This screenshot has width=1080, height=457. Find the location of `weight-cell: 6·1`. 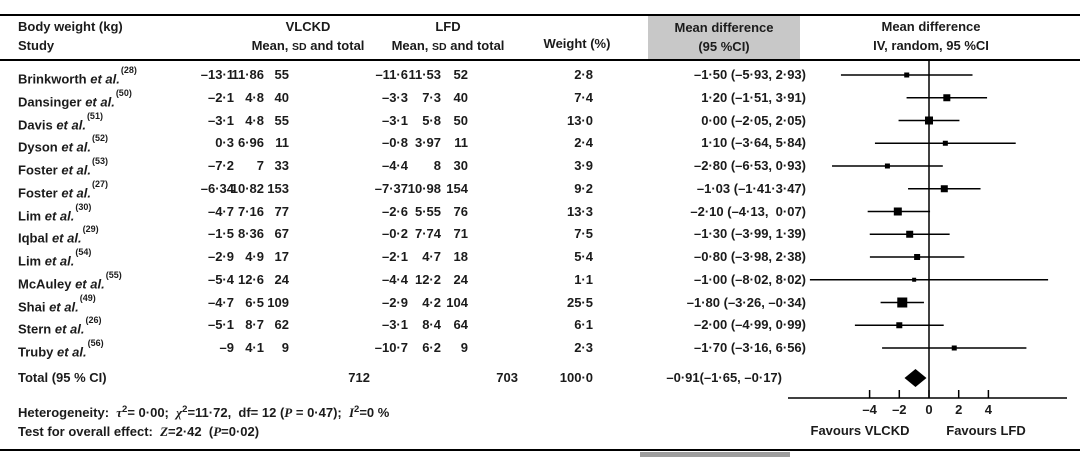

weight-cell: 6·1 is located at coordinates (583, 325).